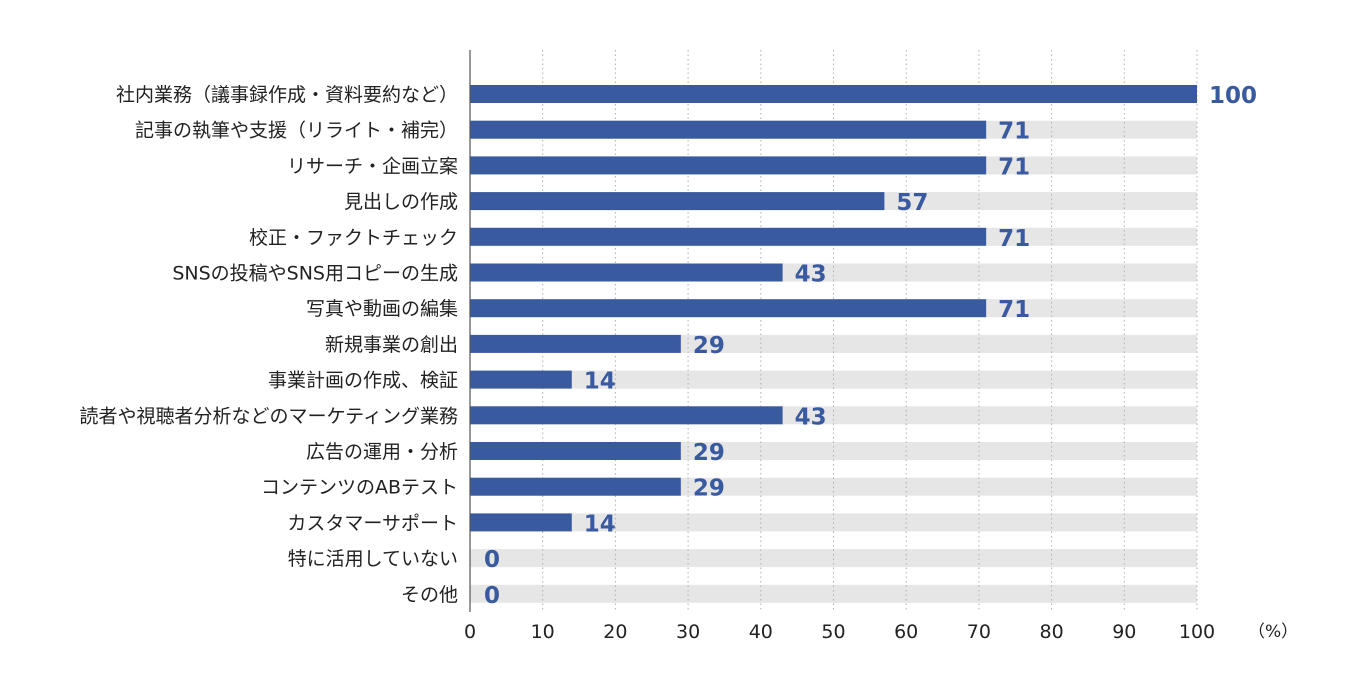 The height and width of the screenshot is (685, 1346). What do you see at coordinates (543, 632) in the screenshot?
I see `x-tick-label: 10` at bounding box center [543, 632].